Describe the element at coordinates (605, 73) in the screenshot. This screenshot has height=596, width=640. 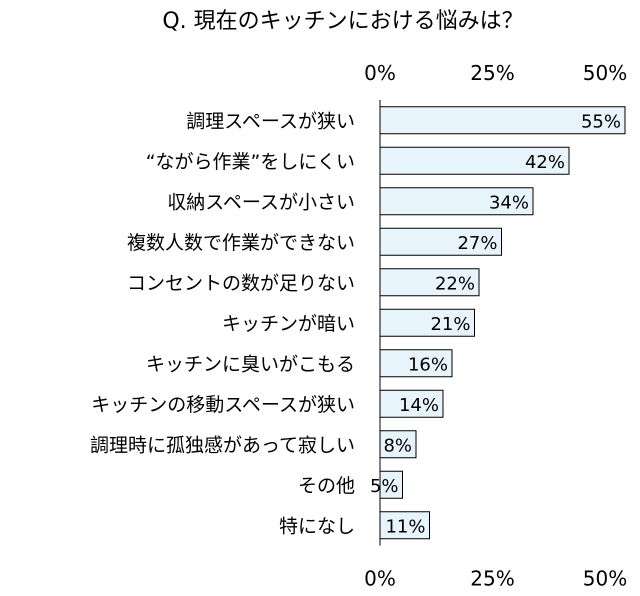
I see `x-tick-label-top: 50%` at that location.